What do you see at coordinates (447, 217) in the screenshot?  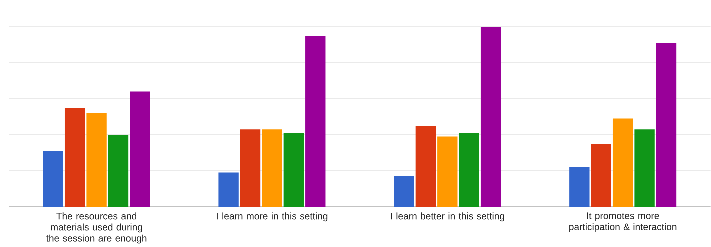 I see `x-tick-label: I learn better in this setting` at bounding box center [447, 217].